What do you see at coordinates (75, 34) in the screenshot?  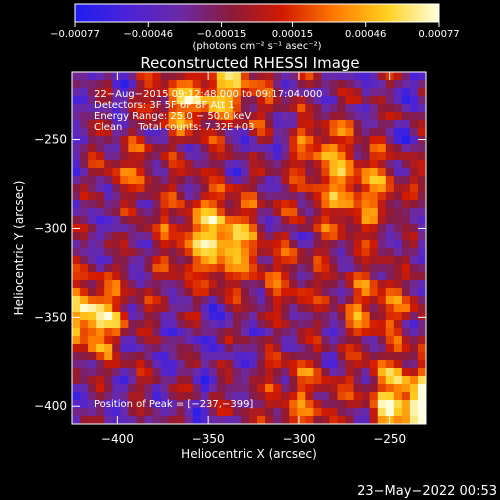 I see `colorbar-tick-label: −0.00077` at bounding box center [75, 34].